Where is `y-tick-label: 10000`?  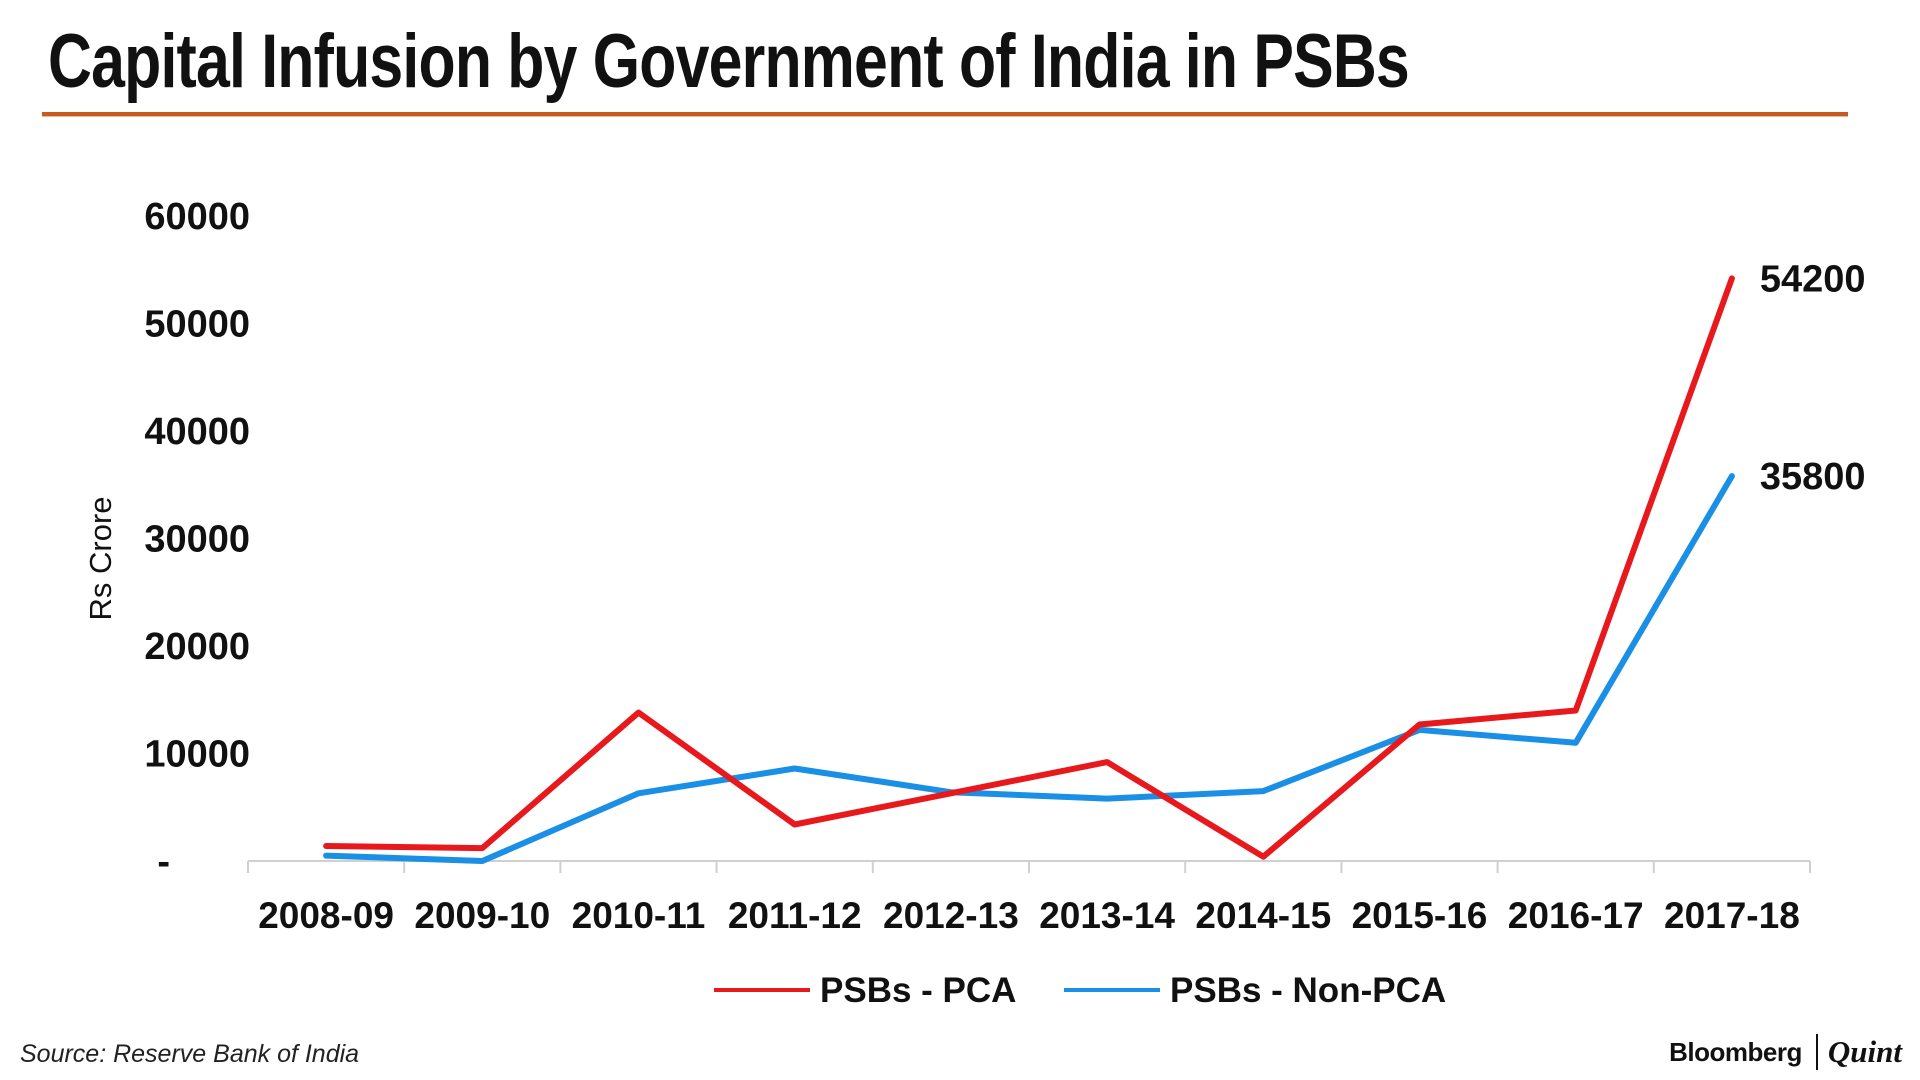
y-tick-label: 10000 is located at coordinates (197, 755).